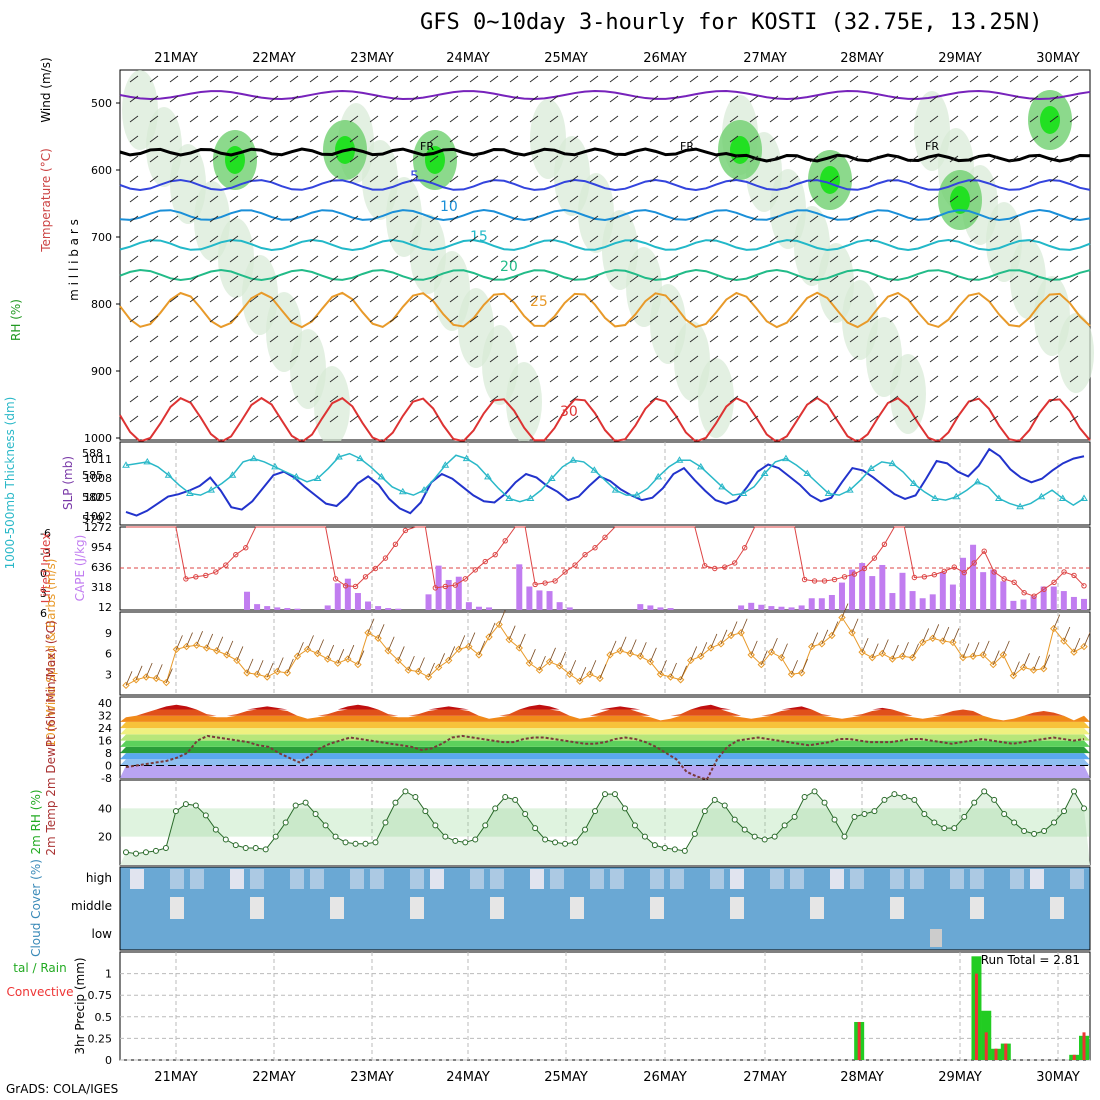  I want to click on date-label-bottom: 30MAY, so click(1058, 1077).